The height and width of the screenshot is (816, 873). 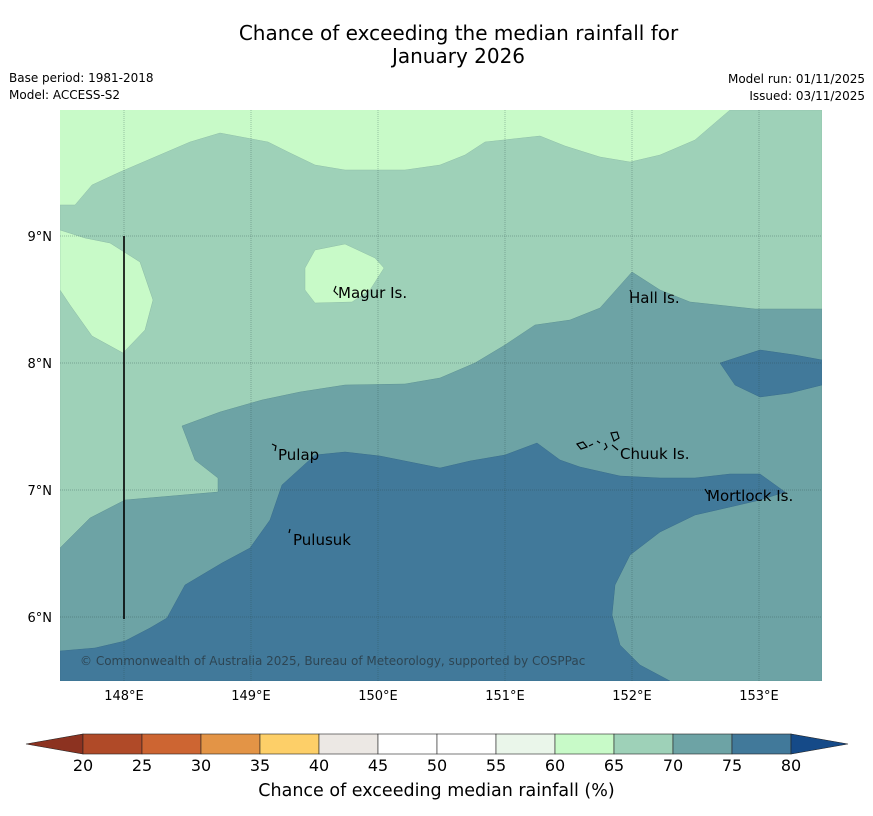 What do you see at coordinates (40, 618) in the screenshot?
I see `lat-tick-6n: 6°N` at bounding box center [40, 618].